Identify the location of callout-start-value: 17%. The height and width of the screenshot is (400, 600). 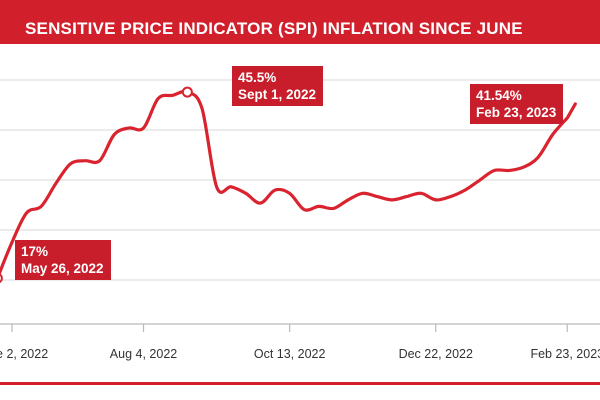
(35, 251).